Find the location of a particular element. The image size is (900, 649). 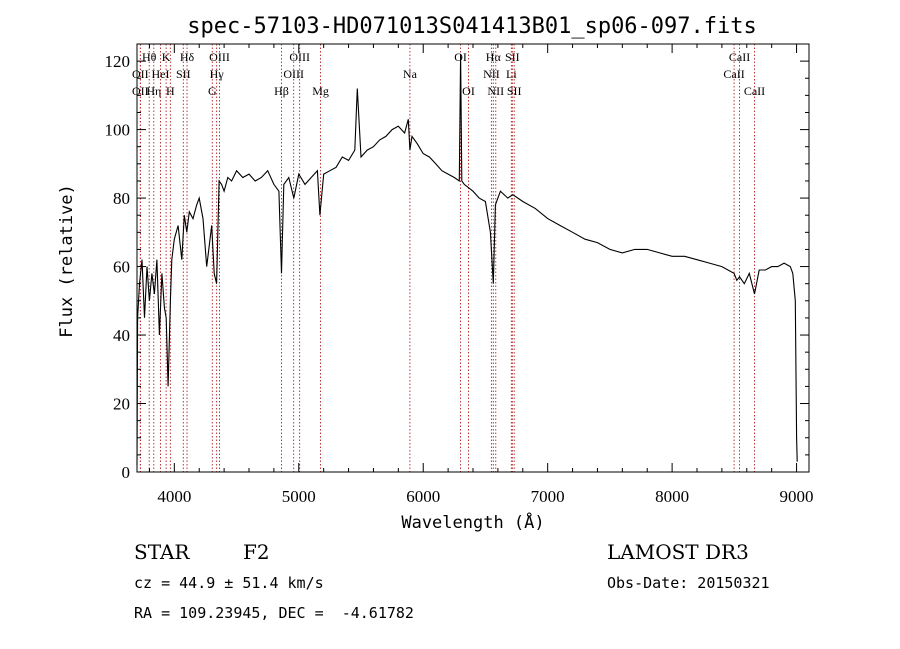

line-label-15: Mg is located at coordinates (320, 91).